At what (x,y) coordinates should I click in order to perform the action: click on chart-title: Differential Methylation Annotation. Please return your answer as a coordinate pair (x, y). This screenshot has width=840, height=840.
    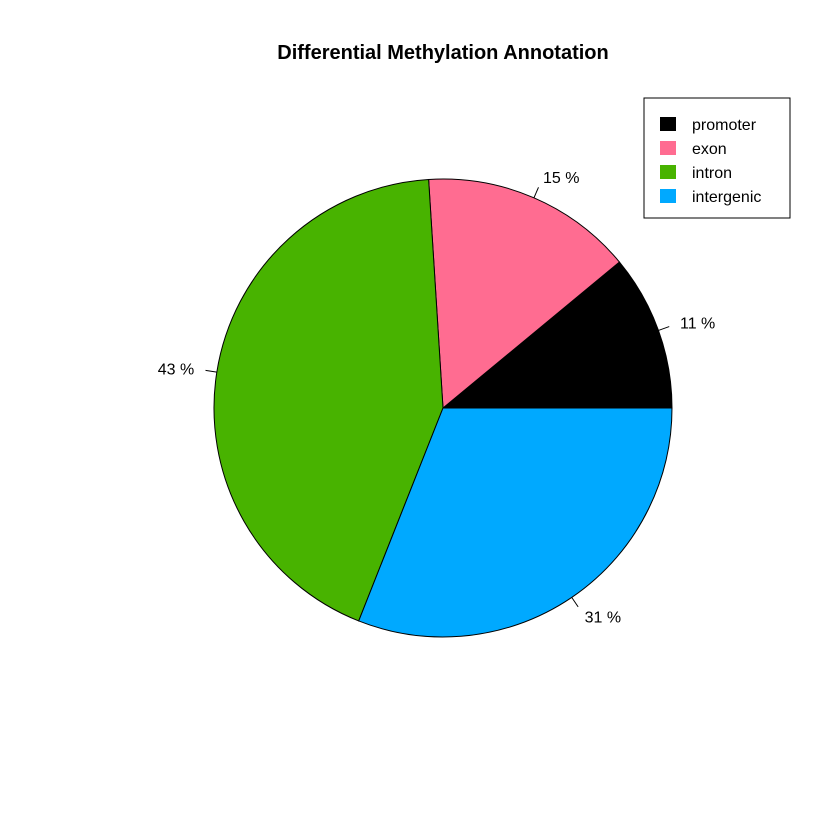
    Looking at the image, I should click on (442, 53).